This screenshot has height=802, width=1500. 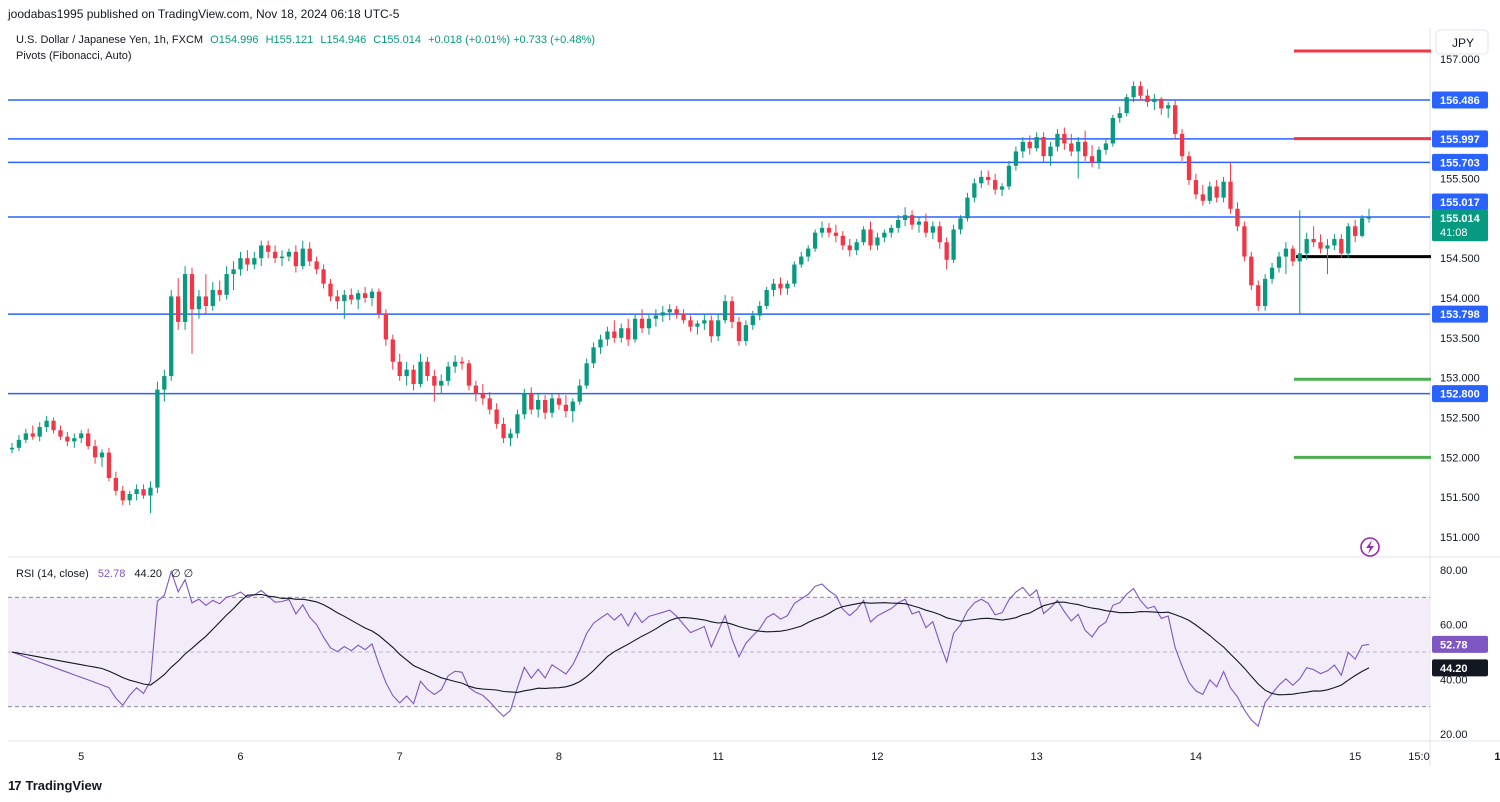 I want to click on lightning-icon, so click(x=1370, y=547).